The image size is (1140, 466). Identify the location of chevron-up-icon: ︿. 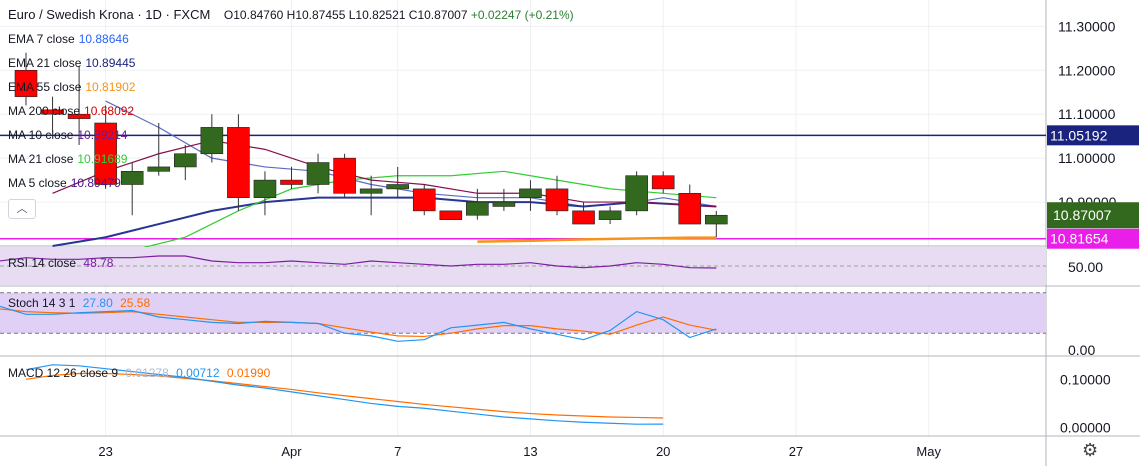
(22, 209).